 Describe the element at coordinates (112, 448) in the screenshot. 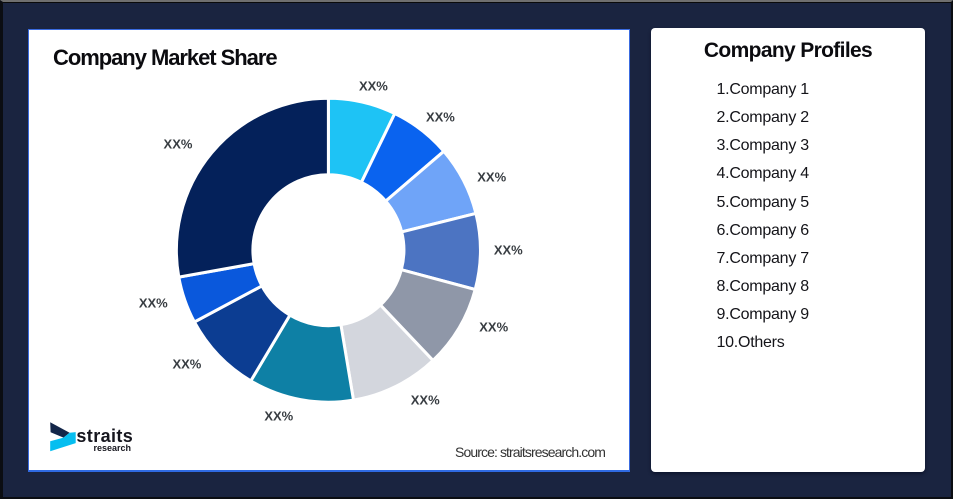

I see `svg-text: research` at that location.